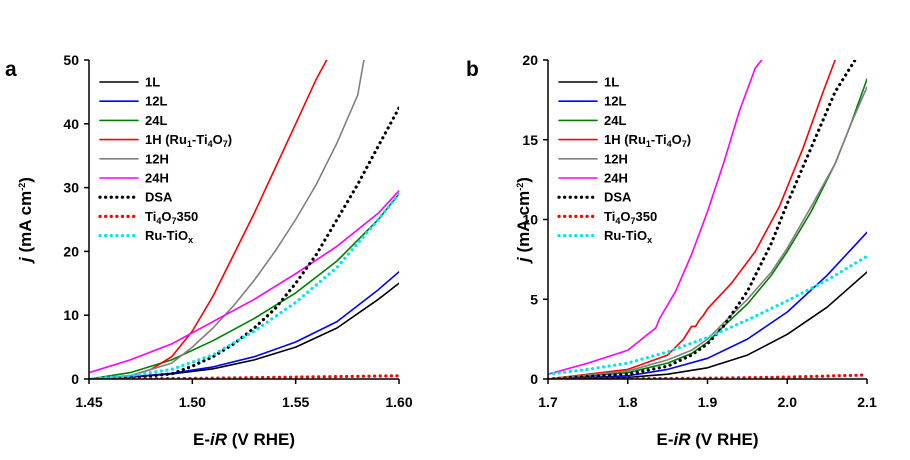 Image resolution: width=910 pixels, height=460 pixels. I want to click on panel-label: b, so click(472, 69).